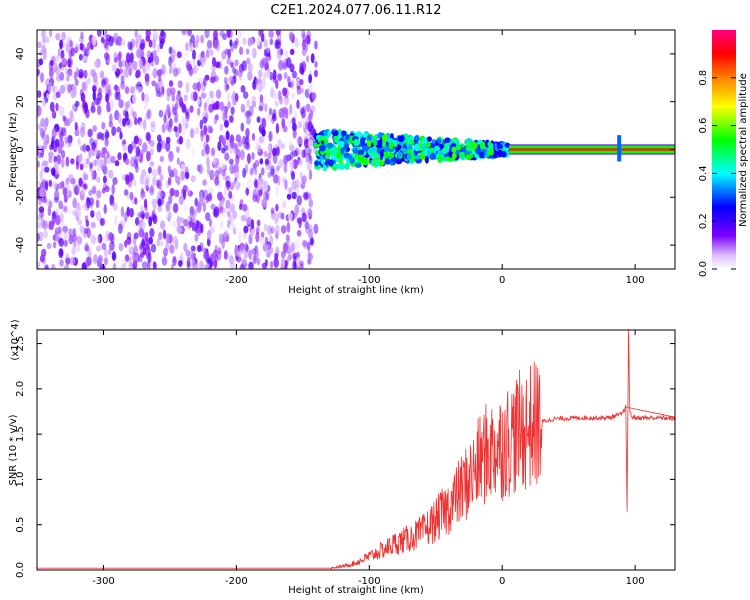 This screenshot has height=600, width=750. I want to click on colorbar-tick-label: 0.4, so click(703, 173).